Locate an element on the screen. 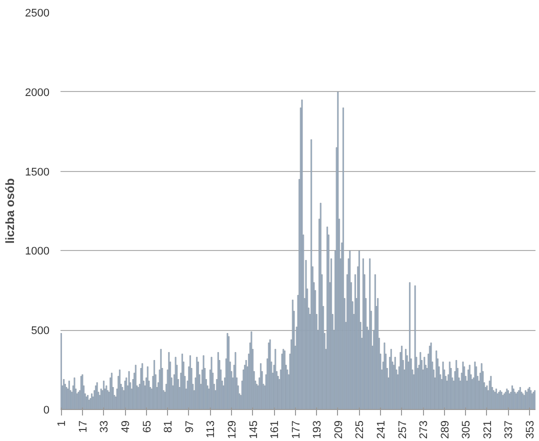 The height and width of the screenshot is (441, 539). x-tick-label: 49 is located at coordinates (126, 426).